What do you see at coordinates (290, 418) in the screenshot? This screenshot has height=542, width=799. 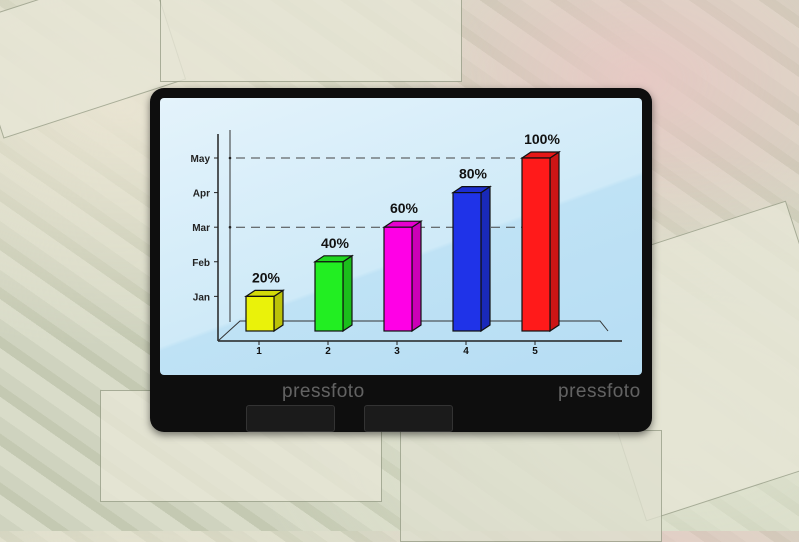 I see `hardware-button-left` at bounding box center [290, 418].